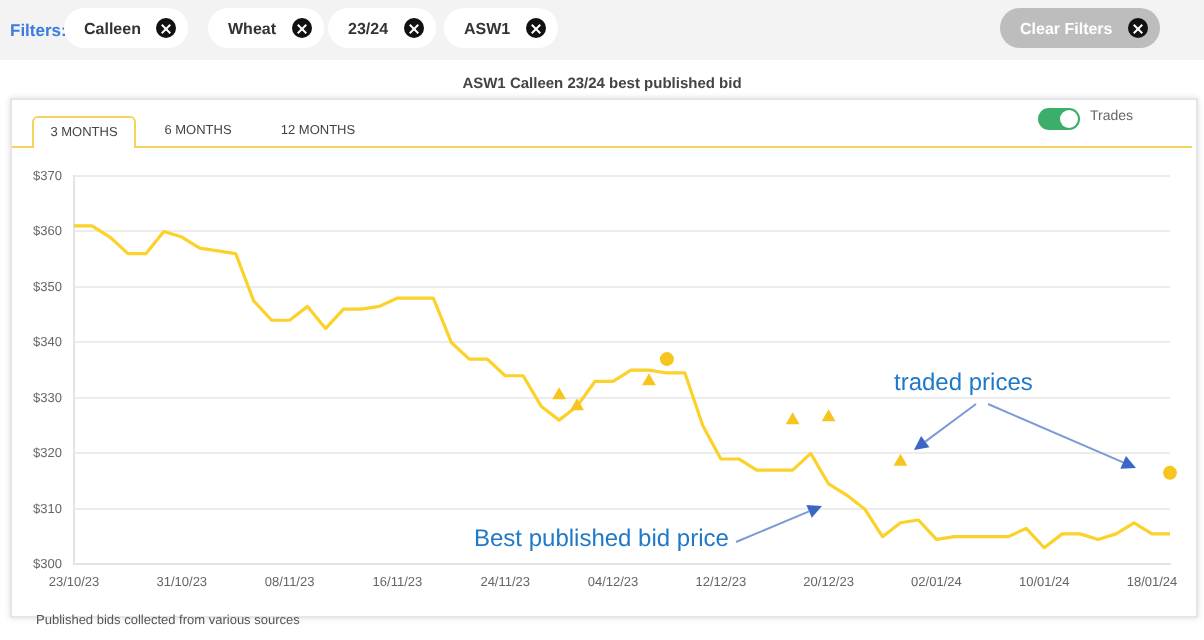 This screenshot has width=1204, height=640. Describe the element at coordinates (501, 28) in the screenshot. I see `text: ASW1` at that location.